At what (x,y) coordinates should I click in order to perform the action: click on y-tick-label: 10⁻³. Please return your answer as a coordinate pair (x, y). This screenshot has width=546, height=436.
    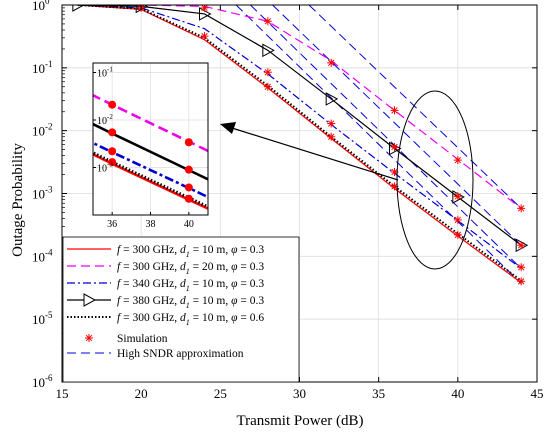
    Looking at the image, I should click on (42, 193).